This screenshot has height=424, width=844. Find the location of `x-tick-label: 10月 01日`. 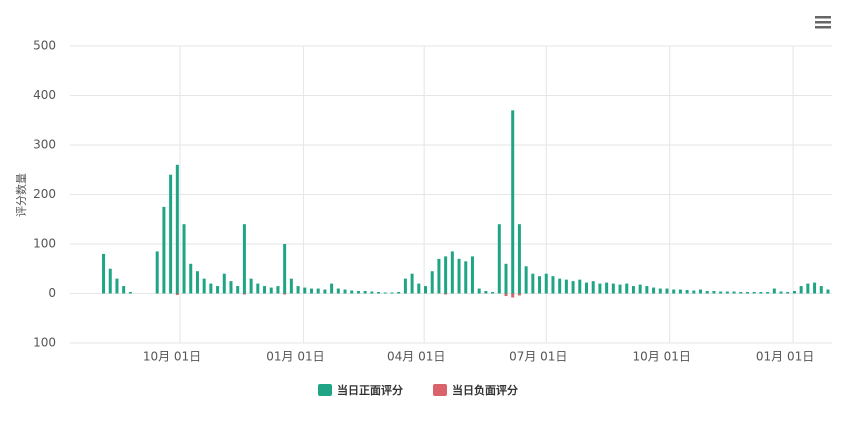

x-tick-label: 10月 01日 is located at coordinates (172, 357).